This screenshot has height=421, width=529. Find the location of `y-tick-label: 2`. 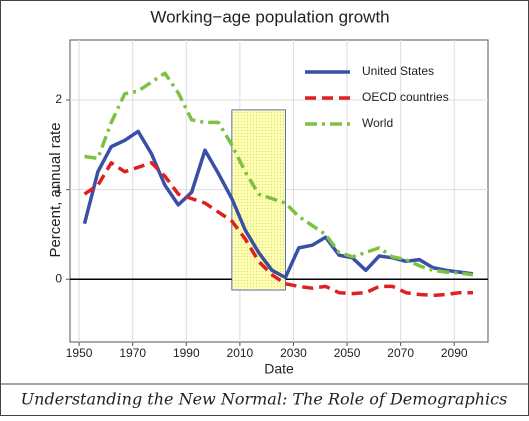

y-tick-label: 2 is located at coordinates (58, 99).